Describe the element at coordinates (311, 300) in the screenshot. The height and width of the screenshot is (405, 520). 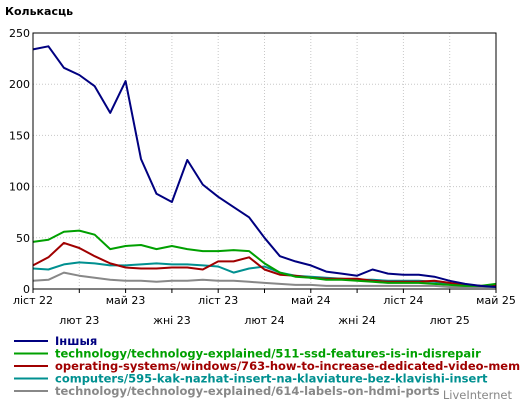
I see `x-tick-label: май 24` at that location.